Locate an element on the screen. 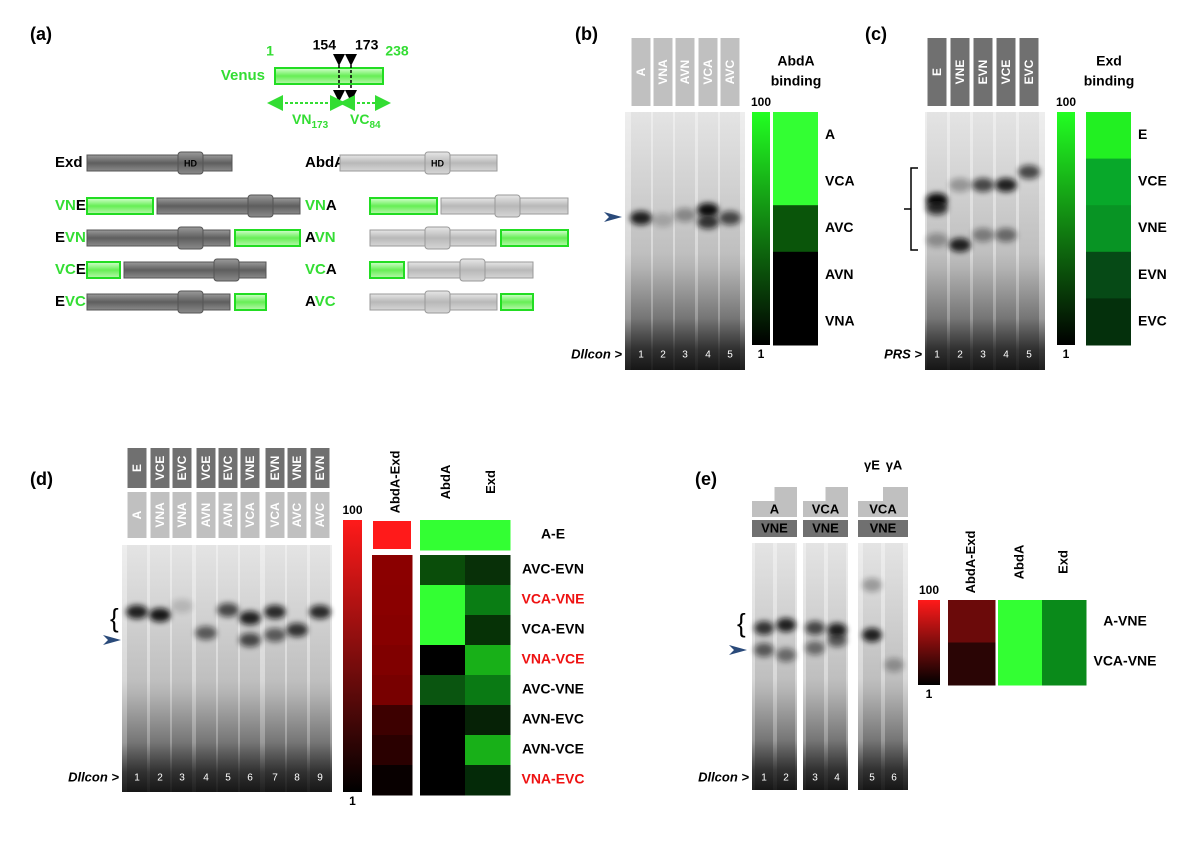 The width and height of the screenshot is (1200, 851). heatmap-row-label: VCA-VNE is located at coordinates (1124, 661).